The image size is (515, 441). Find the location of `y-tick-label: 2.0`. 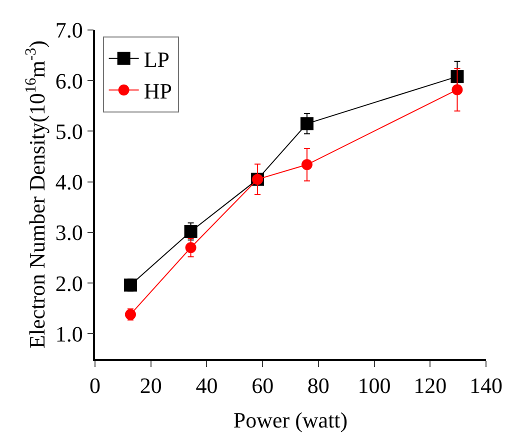

y-tick-label: 2.0 is located at coordinates (69, 283).